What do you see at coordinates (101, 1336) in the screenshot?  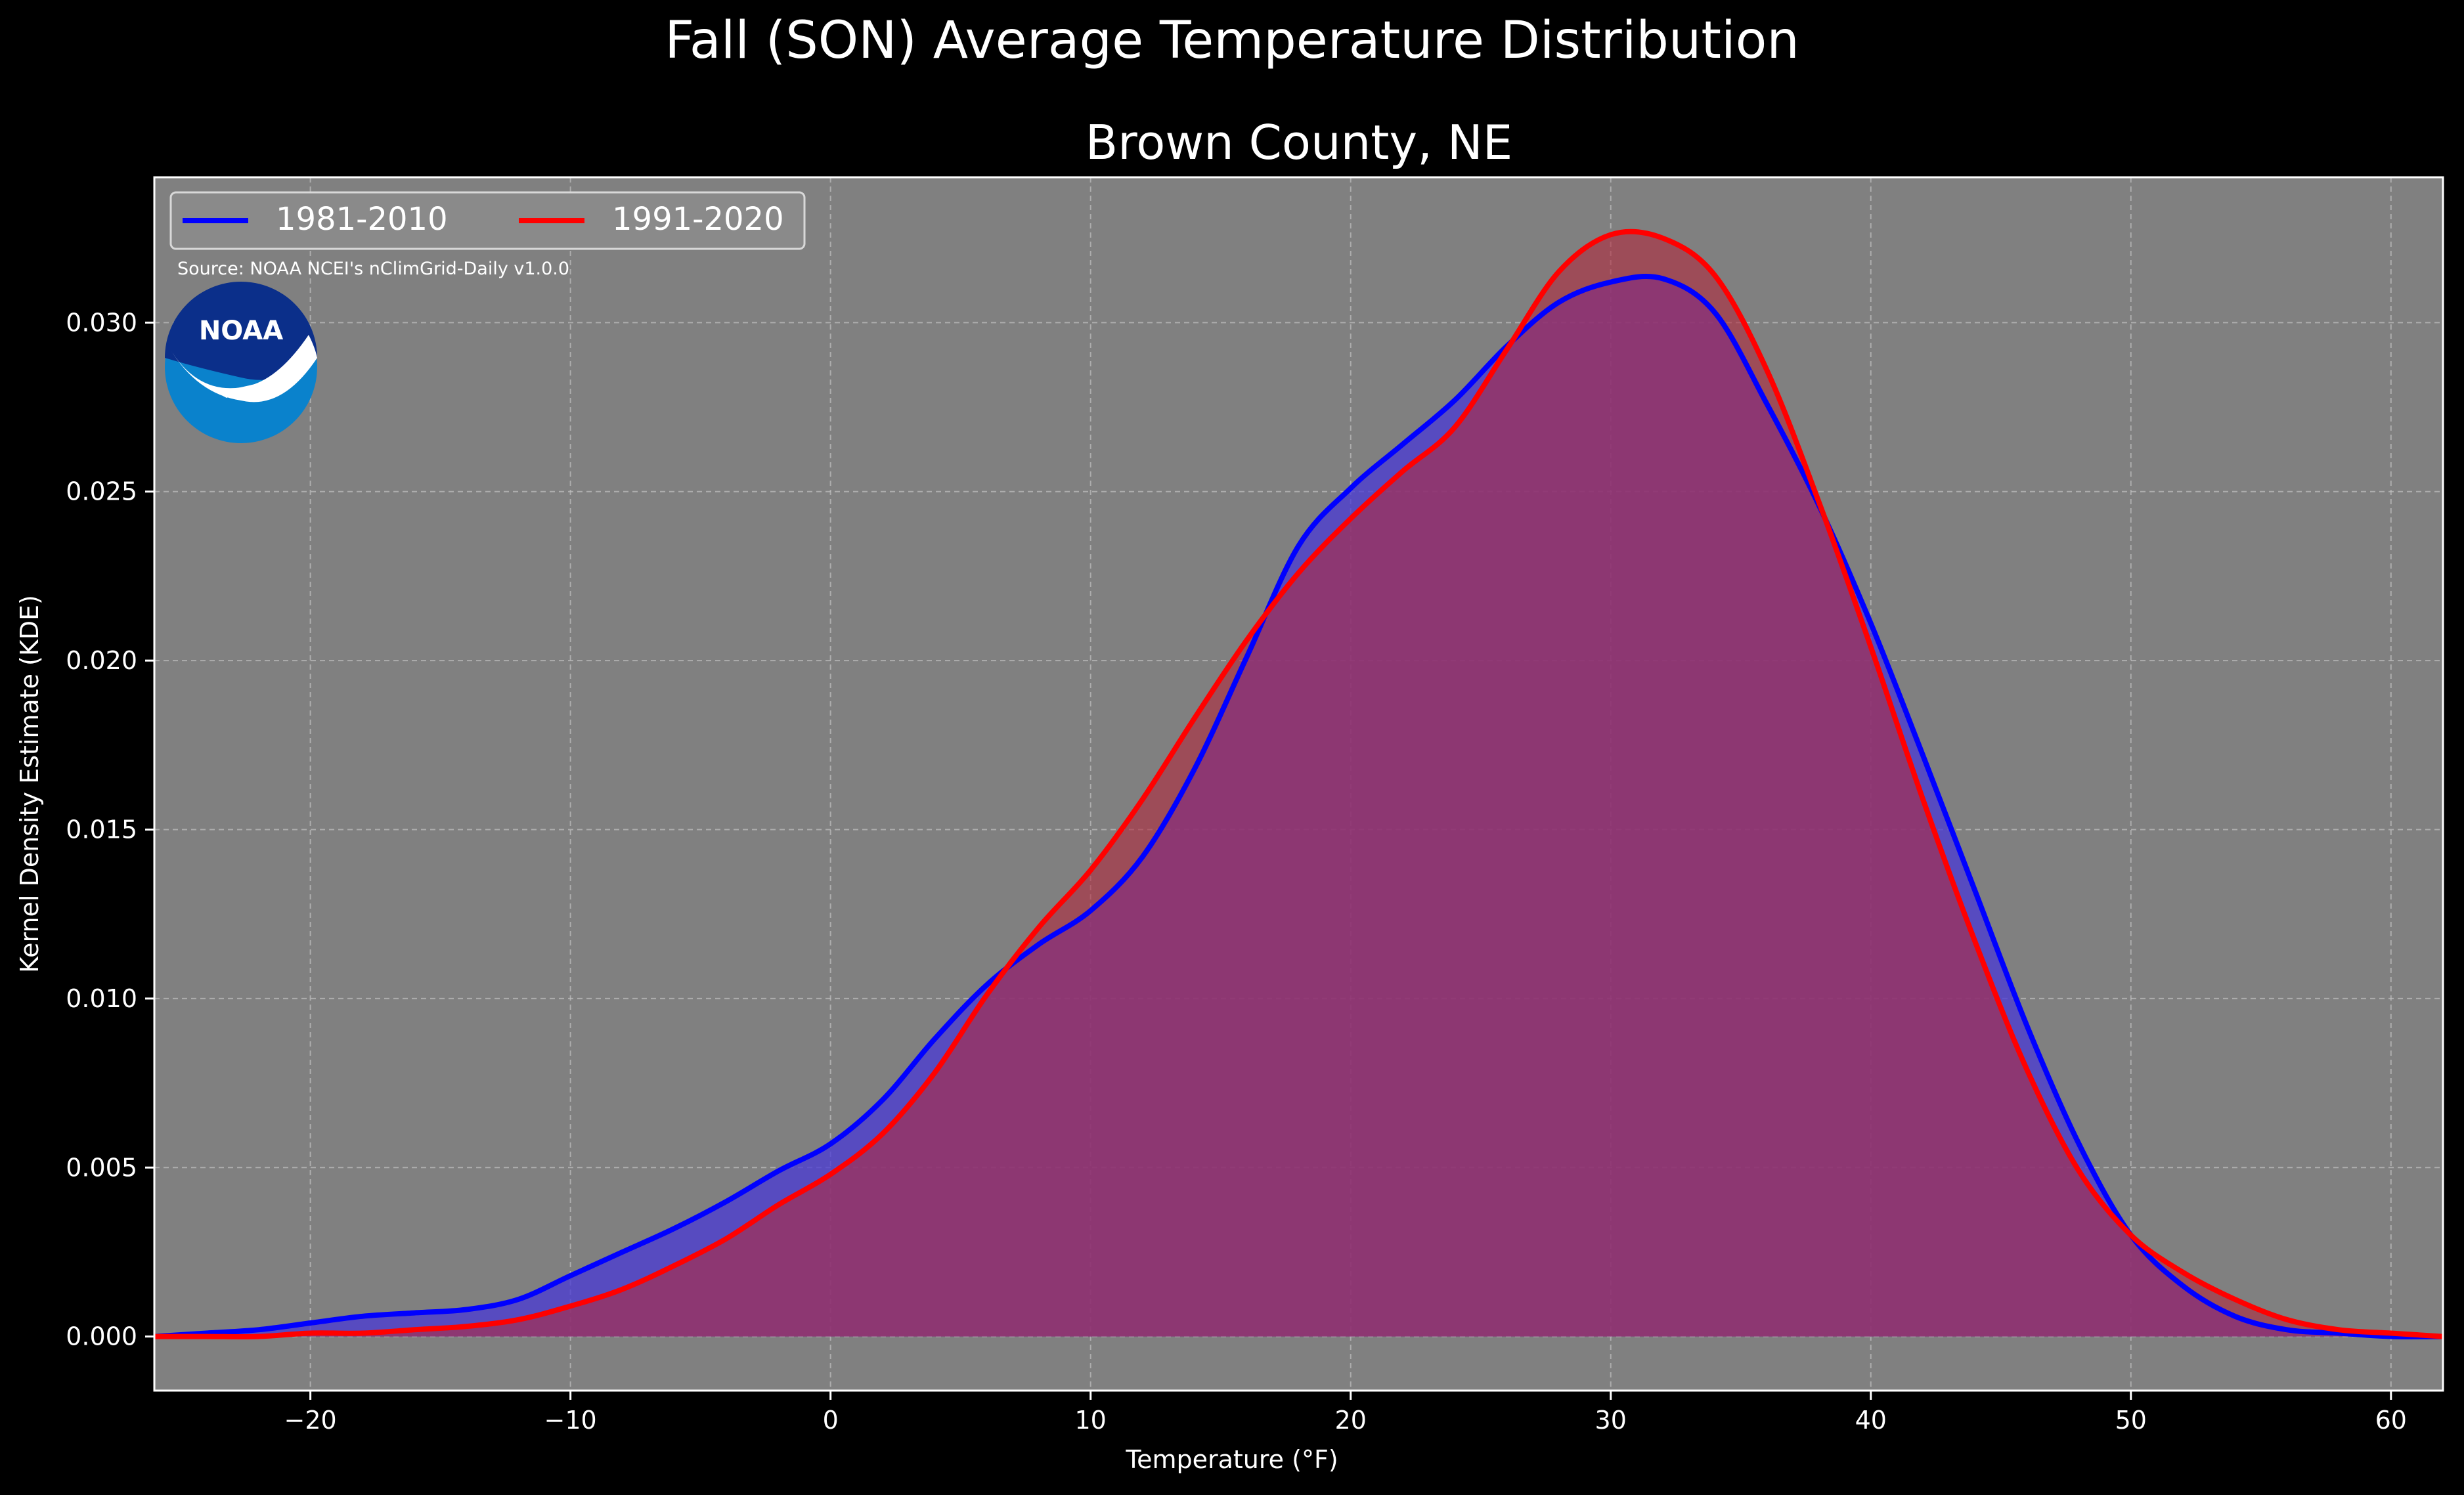 I see `y-tick-label: 0.000` at bounding box center [101, 1336].